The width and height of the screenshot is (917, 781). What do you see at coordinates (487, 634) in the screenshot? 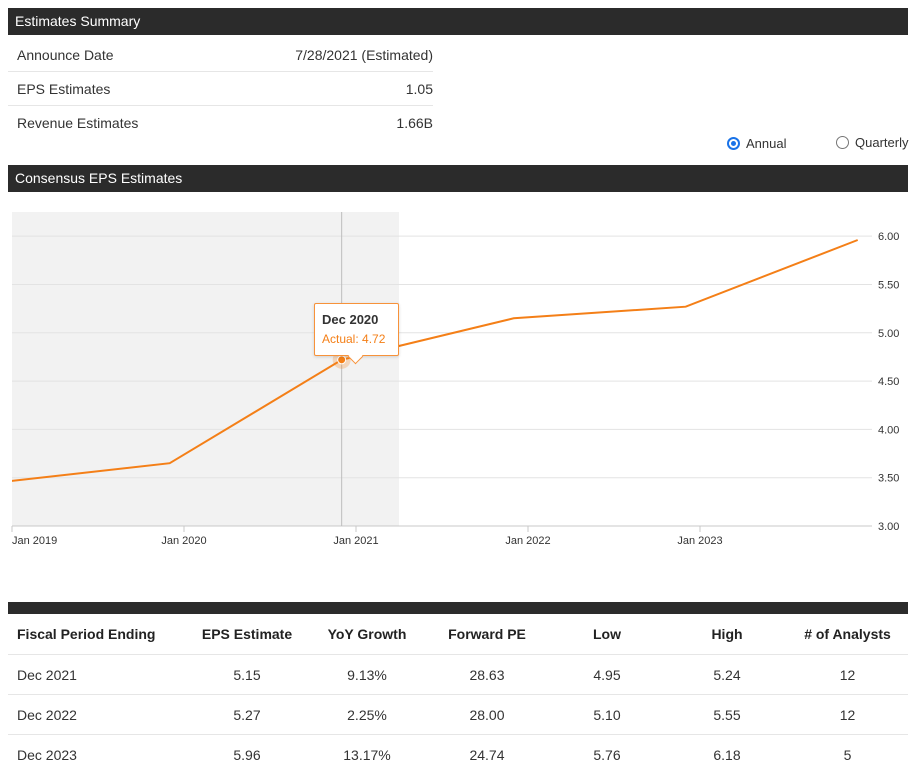
I see `column-header: Forward PE` at bounding box center [487, 634].